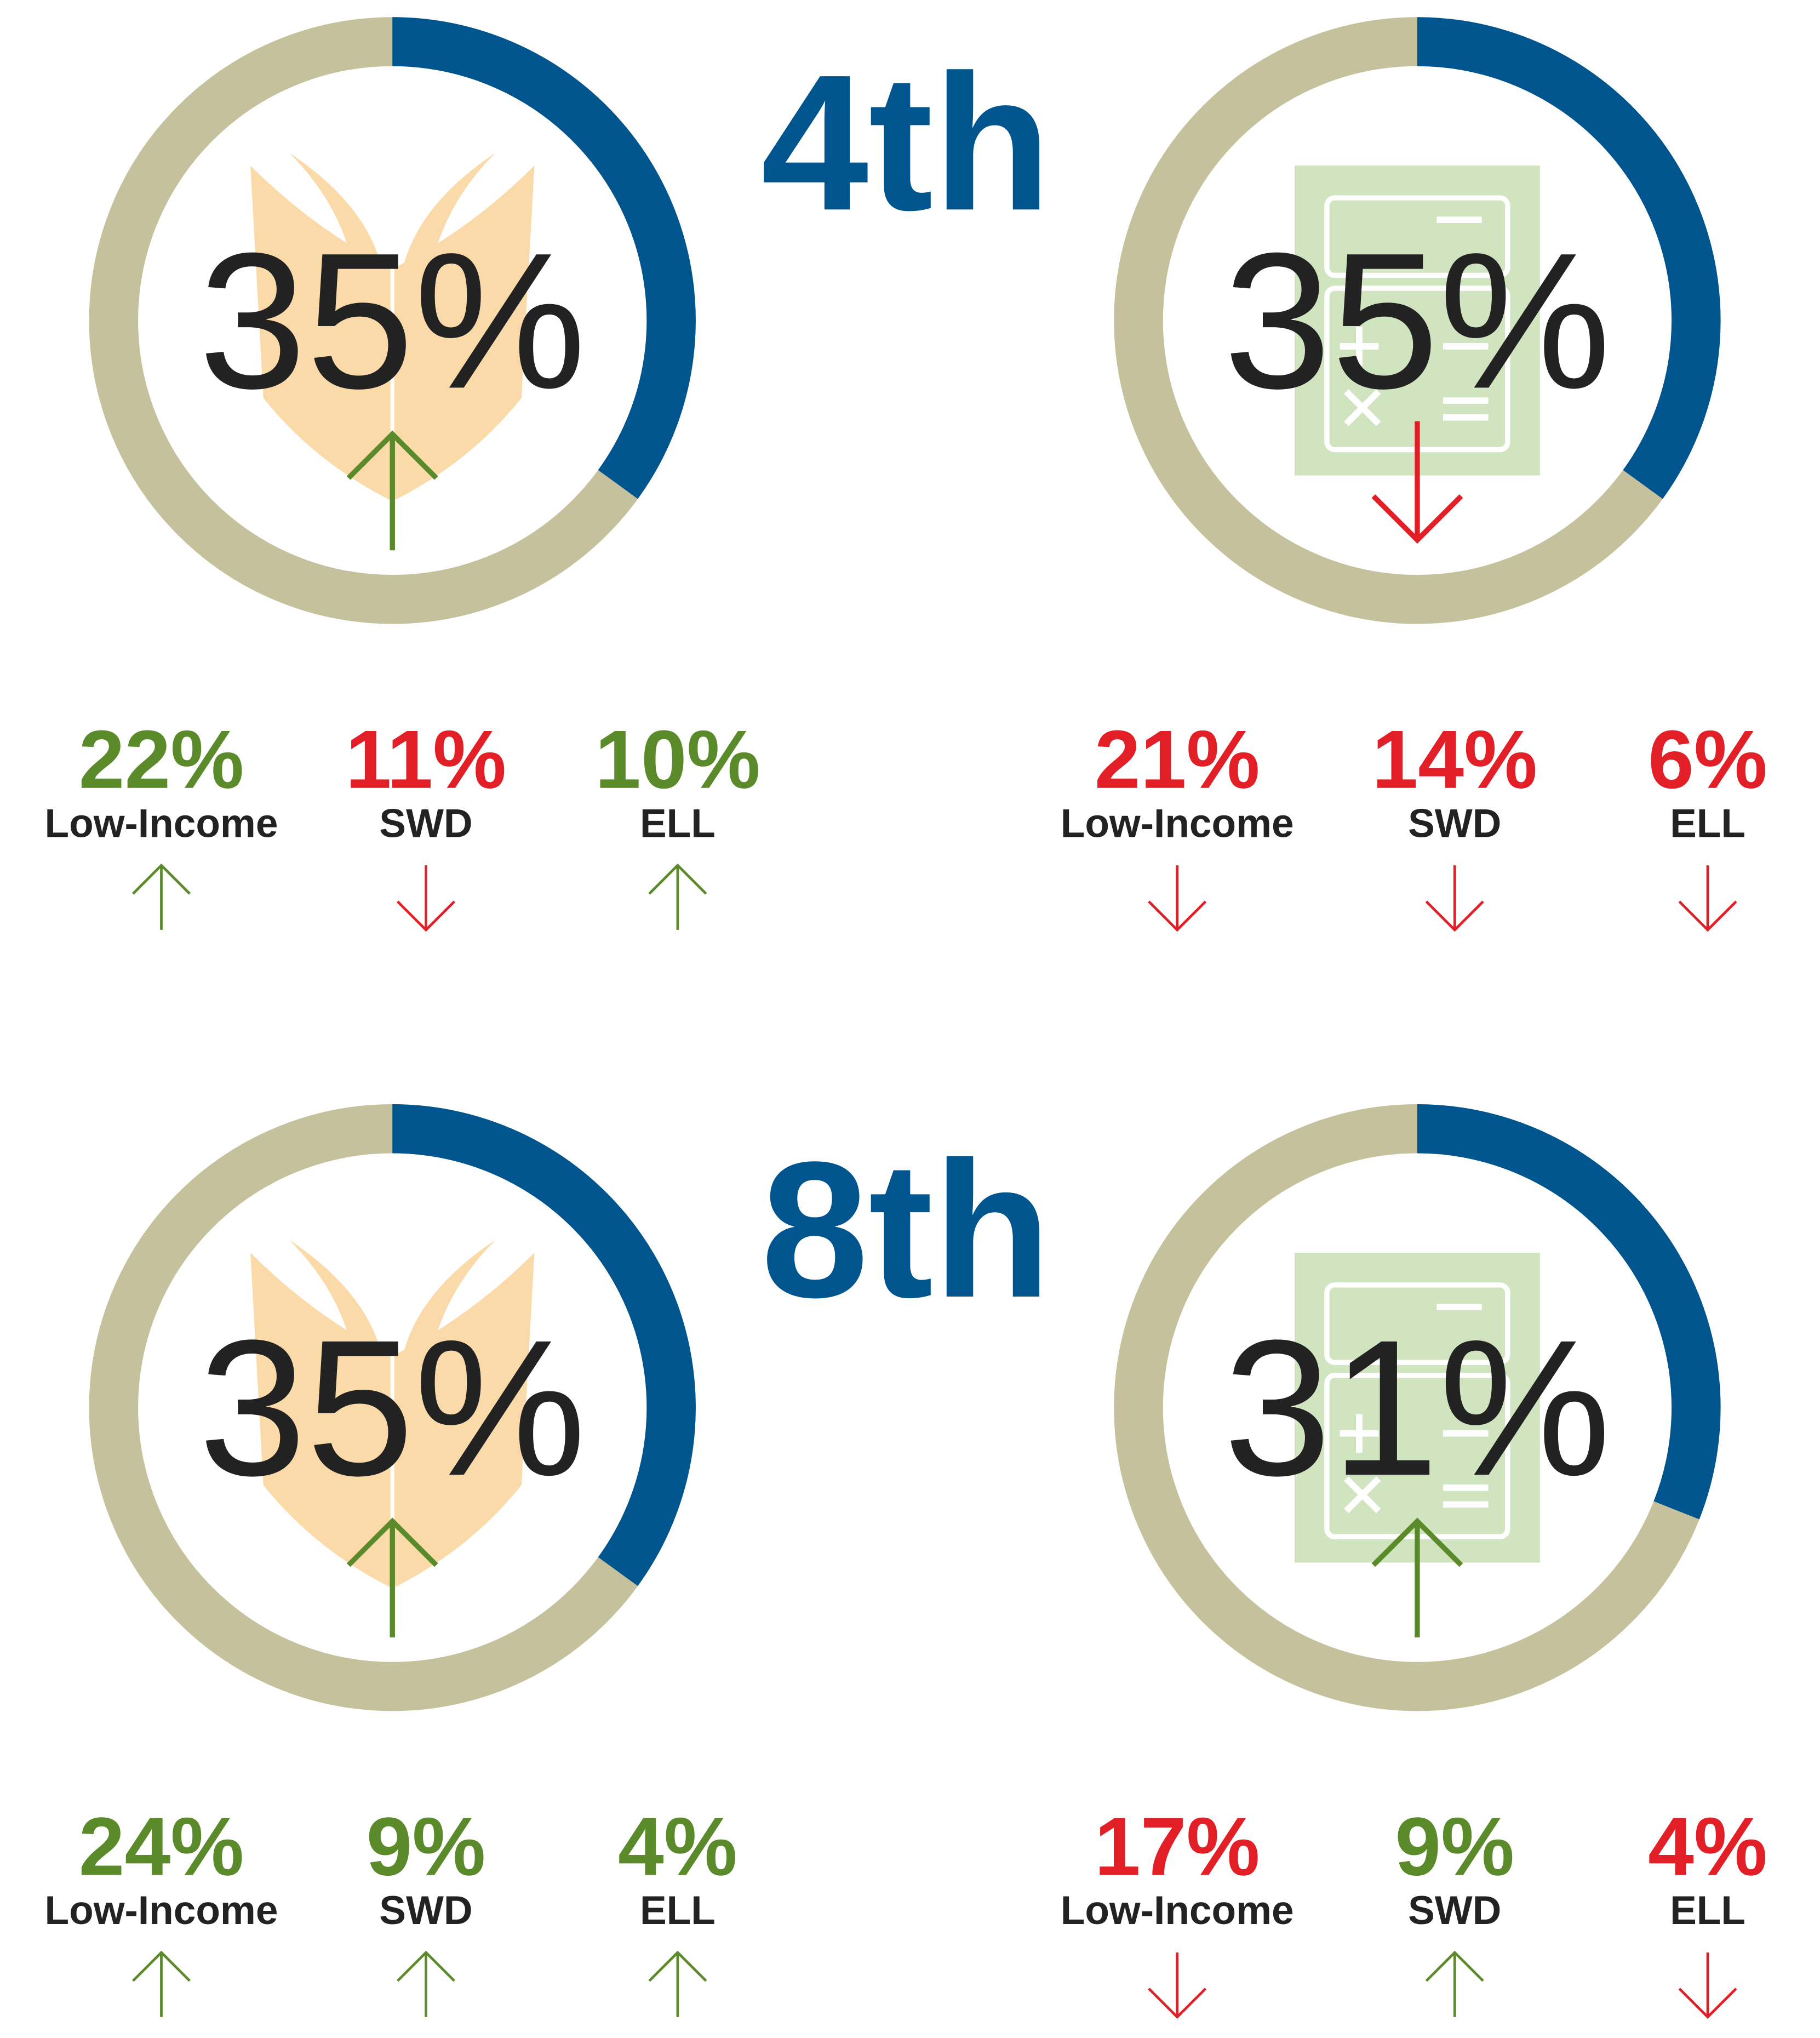 The width and height of the screenshot is (1820, 2038). I want to click on group-value: 24%, so click(161, 1847).